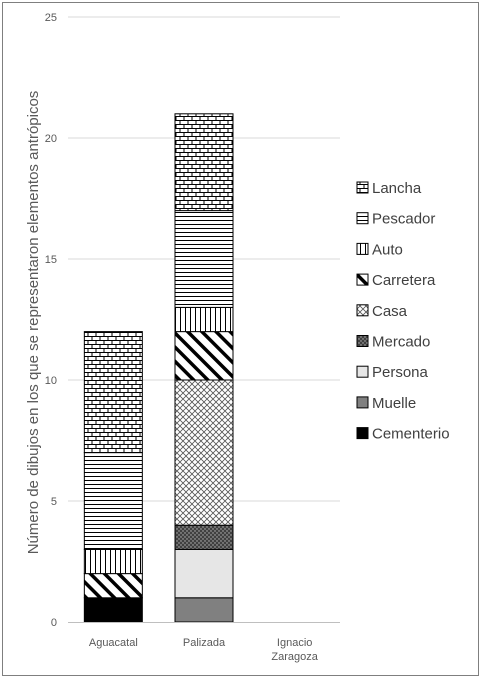 Image resolution: width=483 pixels, height=680 pixels. I want to click on legend-label-cementerio: Cementerio, so click(411, 434).